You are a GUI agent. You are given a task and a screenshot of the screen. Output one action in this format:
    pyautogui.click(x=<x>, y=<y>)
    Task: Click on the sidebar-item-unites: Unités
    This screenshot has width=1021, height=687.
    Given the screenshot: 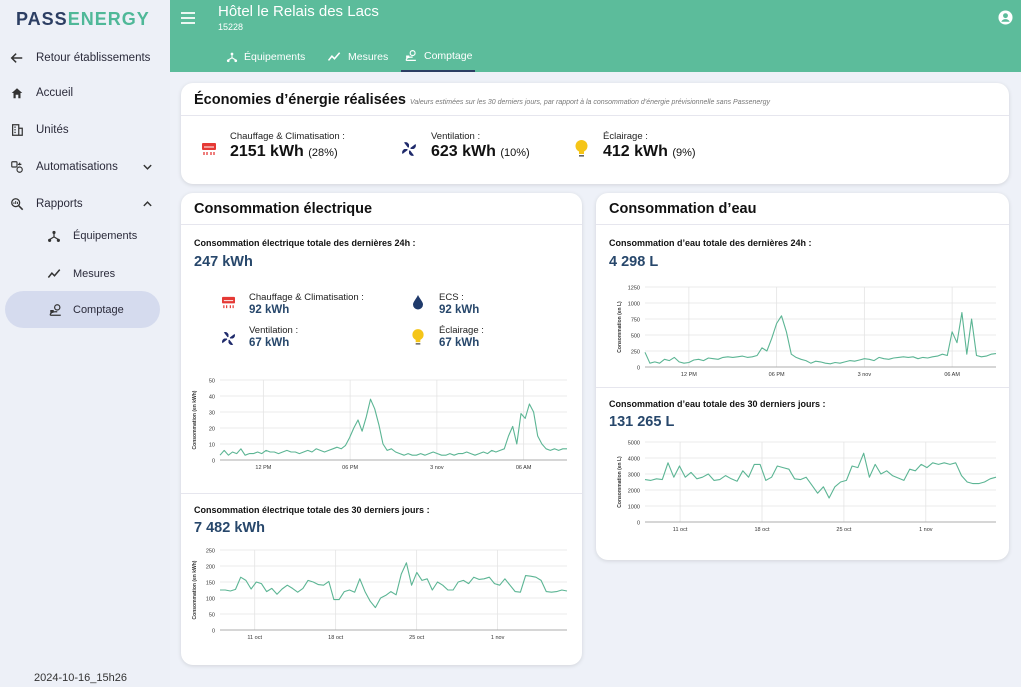 What is the action you would take?
    pyautogui.click(x=85, y=130)
    